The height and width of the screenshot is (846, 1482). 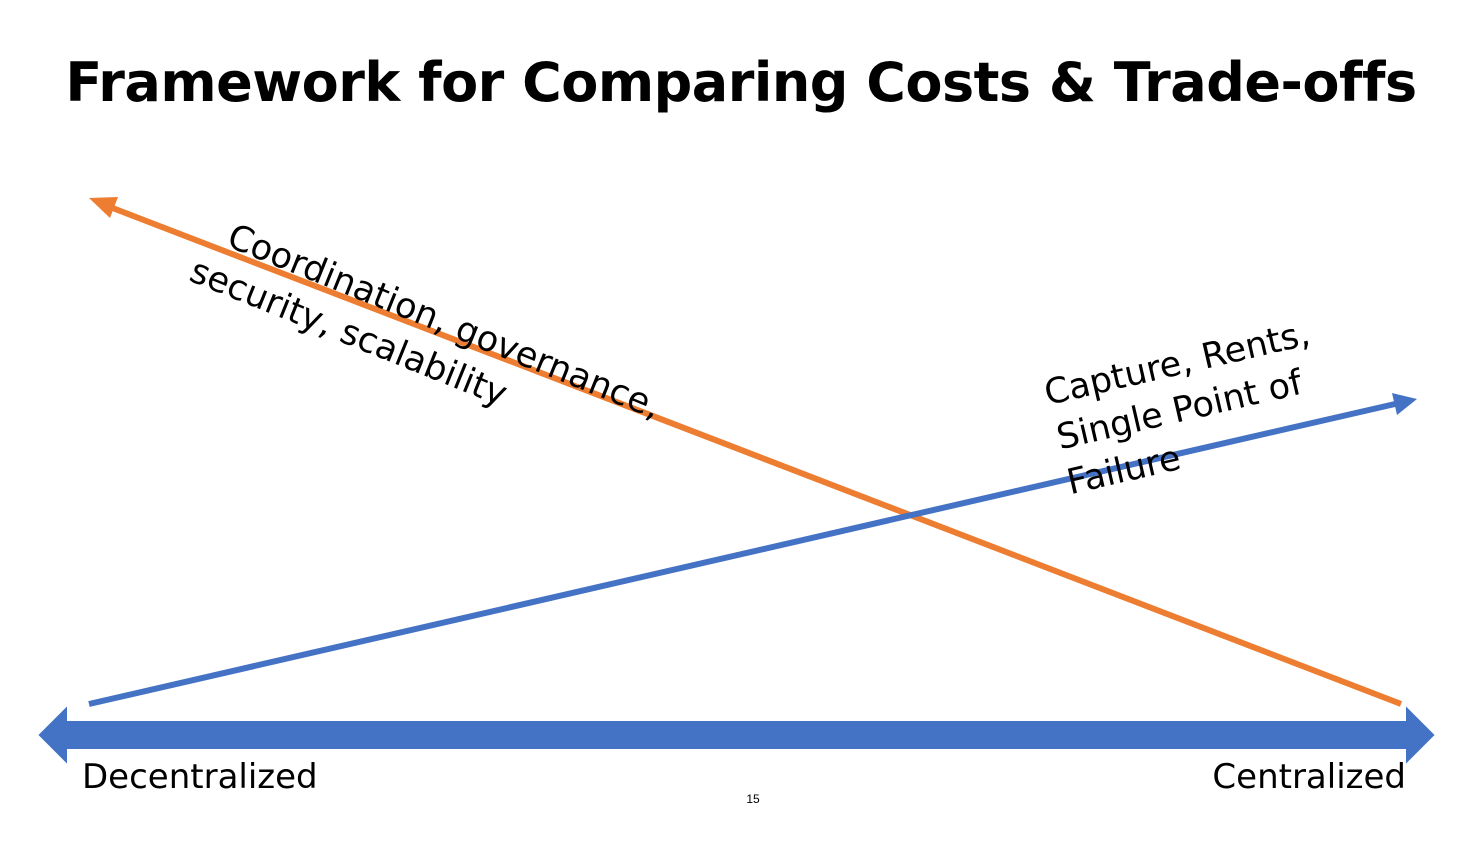 What do you see at coordinates (1309, 777) in the screenshot?
I see `centralized-label: Centralized` at bounding box center [1309, 777].